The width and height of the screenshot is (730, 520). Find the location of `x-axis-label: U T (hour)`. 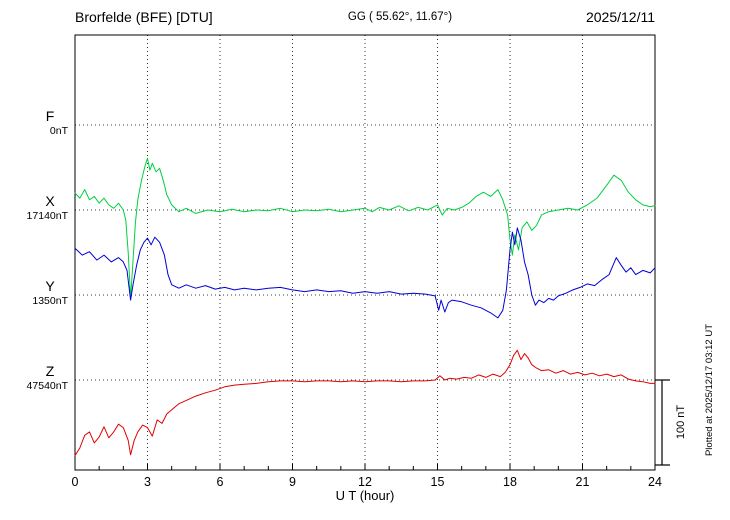

x-axis-label: U T (hour) is located at coordinates (365, 495).